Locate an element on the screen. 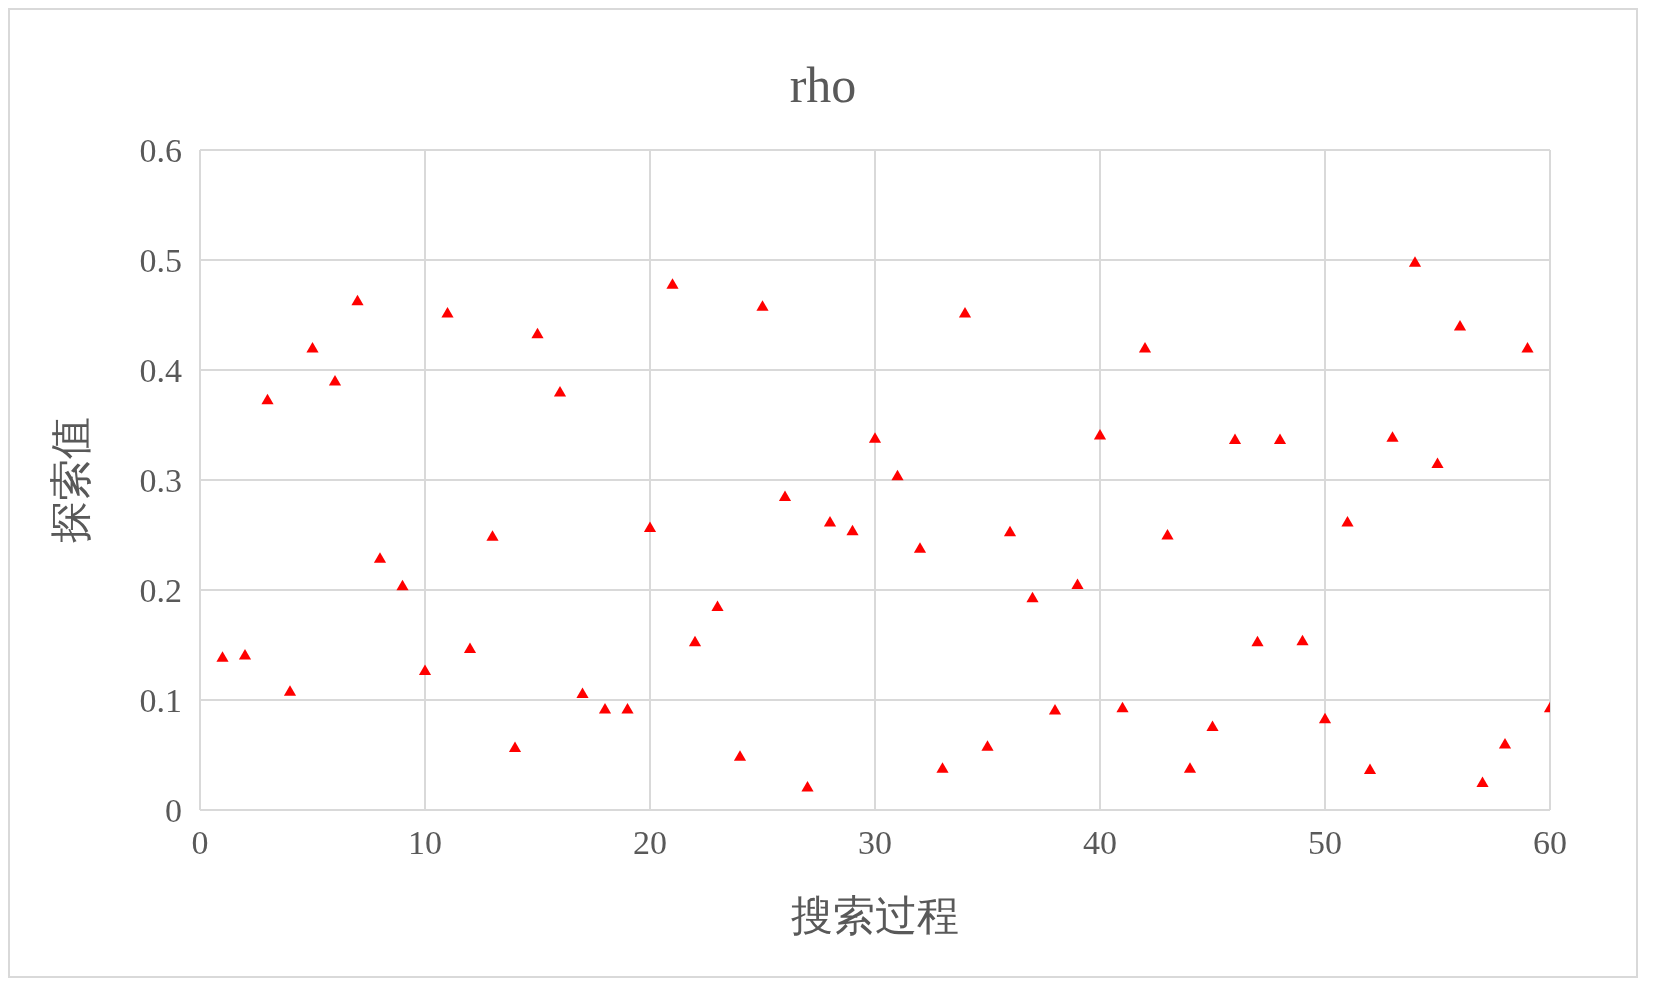  y-tick-label: 0 is located at coordinates (173, 811).